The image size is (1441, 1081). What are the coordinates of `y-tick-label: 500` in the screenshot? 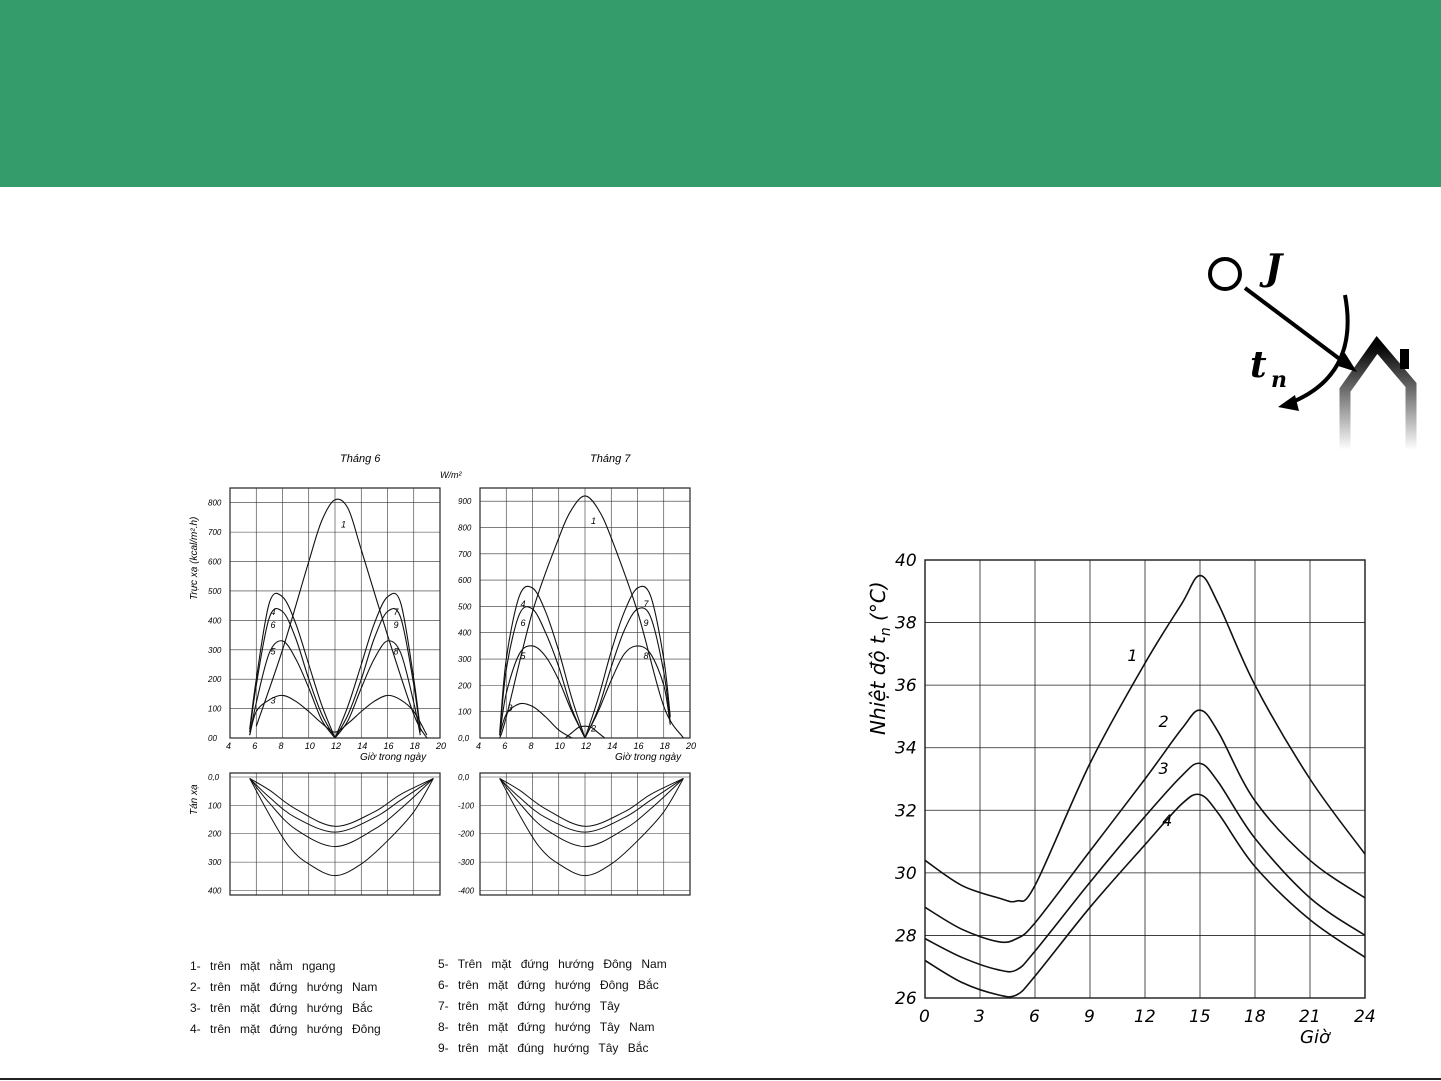 It's located at (465, 606).